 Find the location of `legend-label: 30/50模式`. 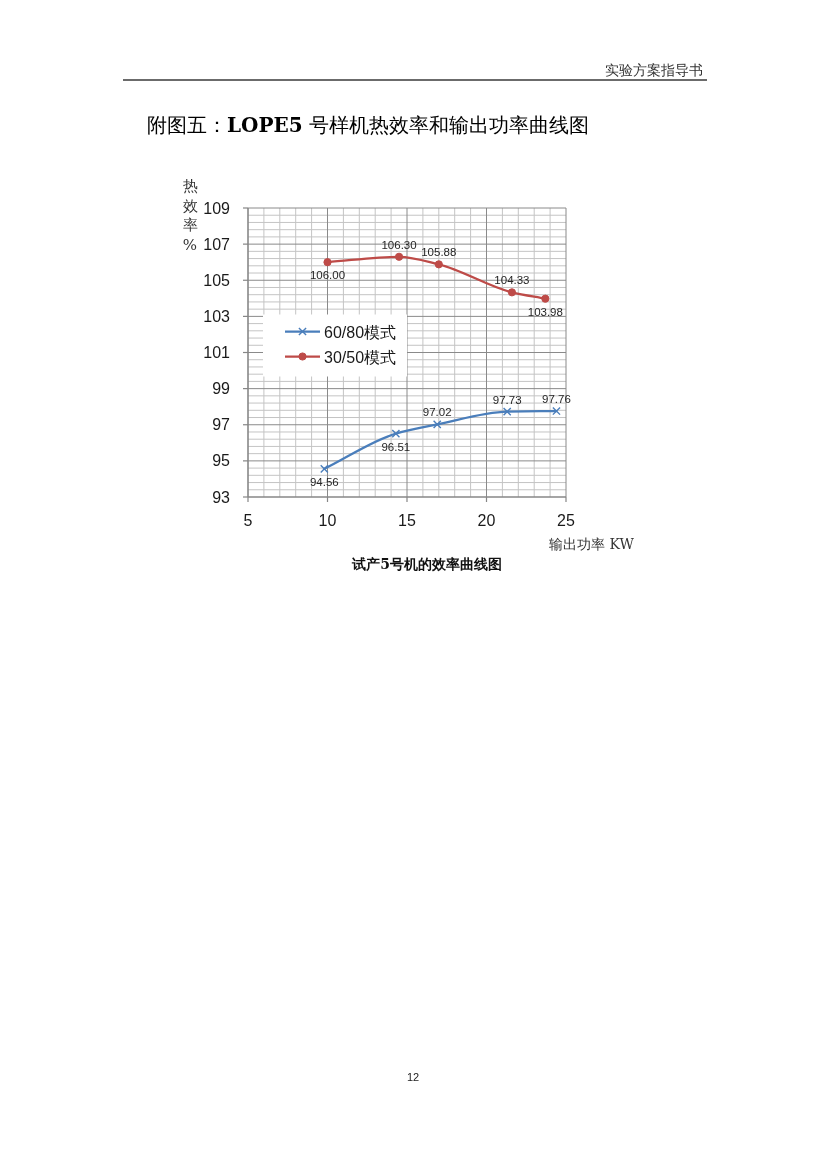

legend-label: 30/50模式 is located at coordinates (360, 357).